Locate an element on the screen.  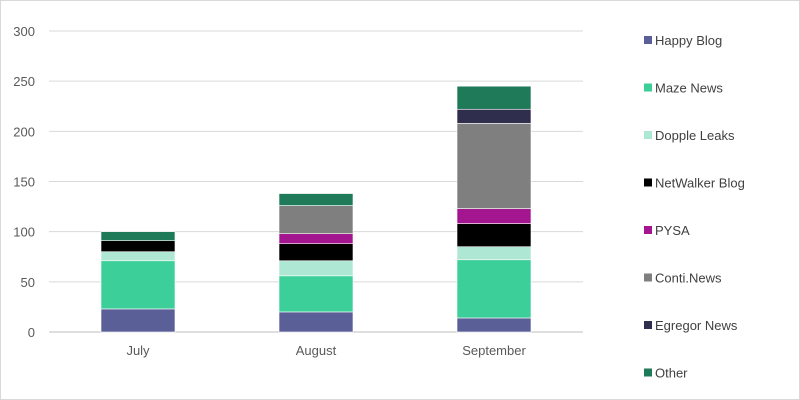
legend-item: Dopple Leaks is located at coordinates (689, 135).